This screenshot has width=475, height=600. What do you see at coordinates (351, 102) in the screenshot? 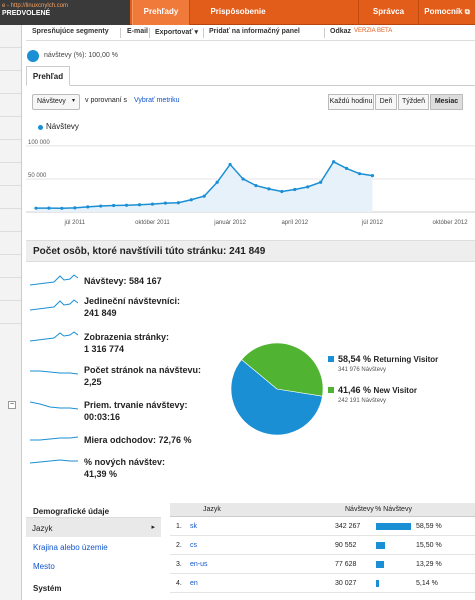
I see `hourly-button: Každú hodinu` at bounding box center [351, 102].